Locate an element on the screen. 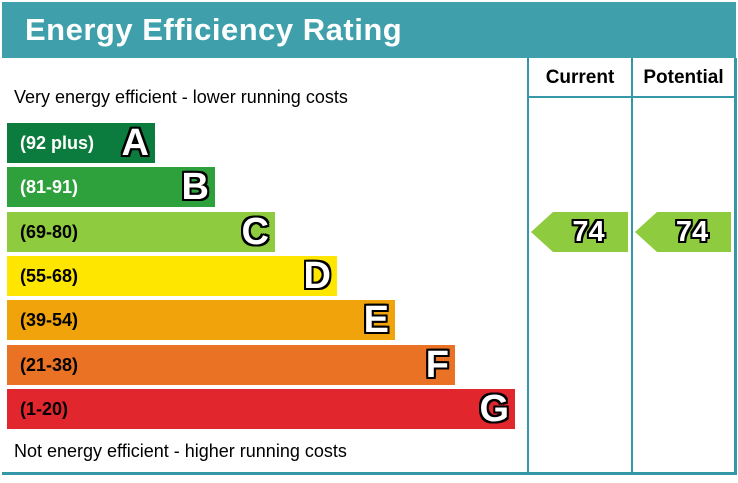  band-letter: A is located at coordinates (135, 143).